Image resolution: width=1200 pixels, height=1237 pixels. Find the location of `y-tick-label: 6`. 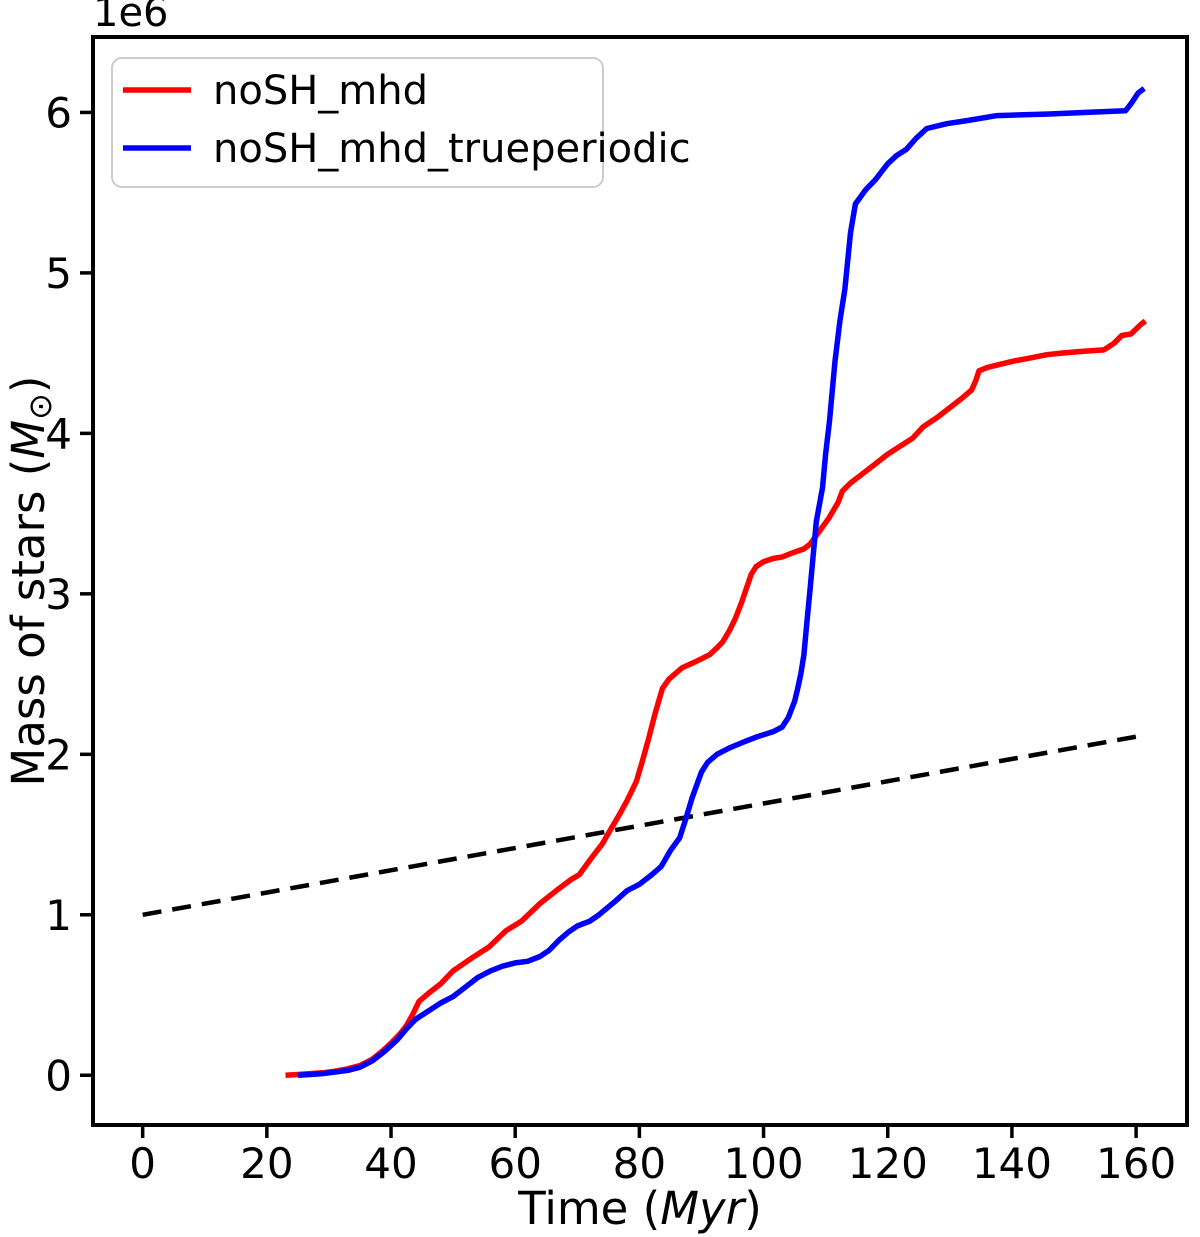

y-tick-label: 6 is located at coordinates (58, 112).